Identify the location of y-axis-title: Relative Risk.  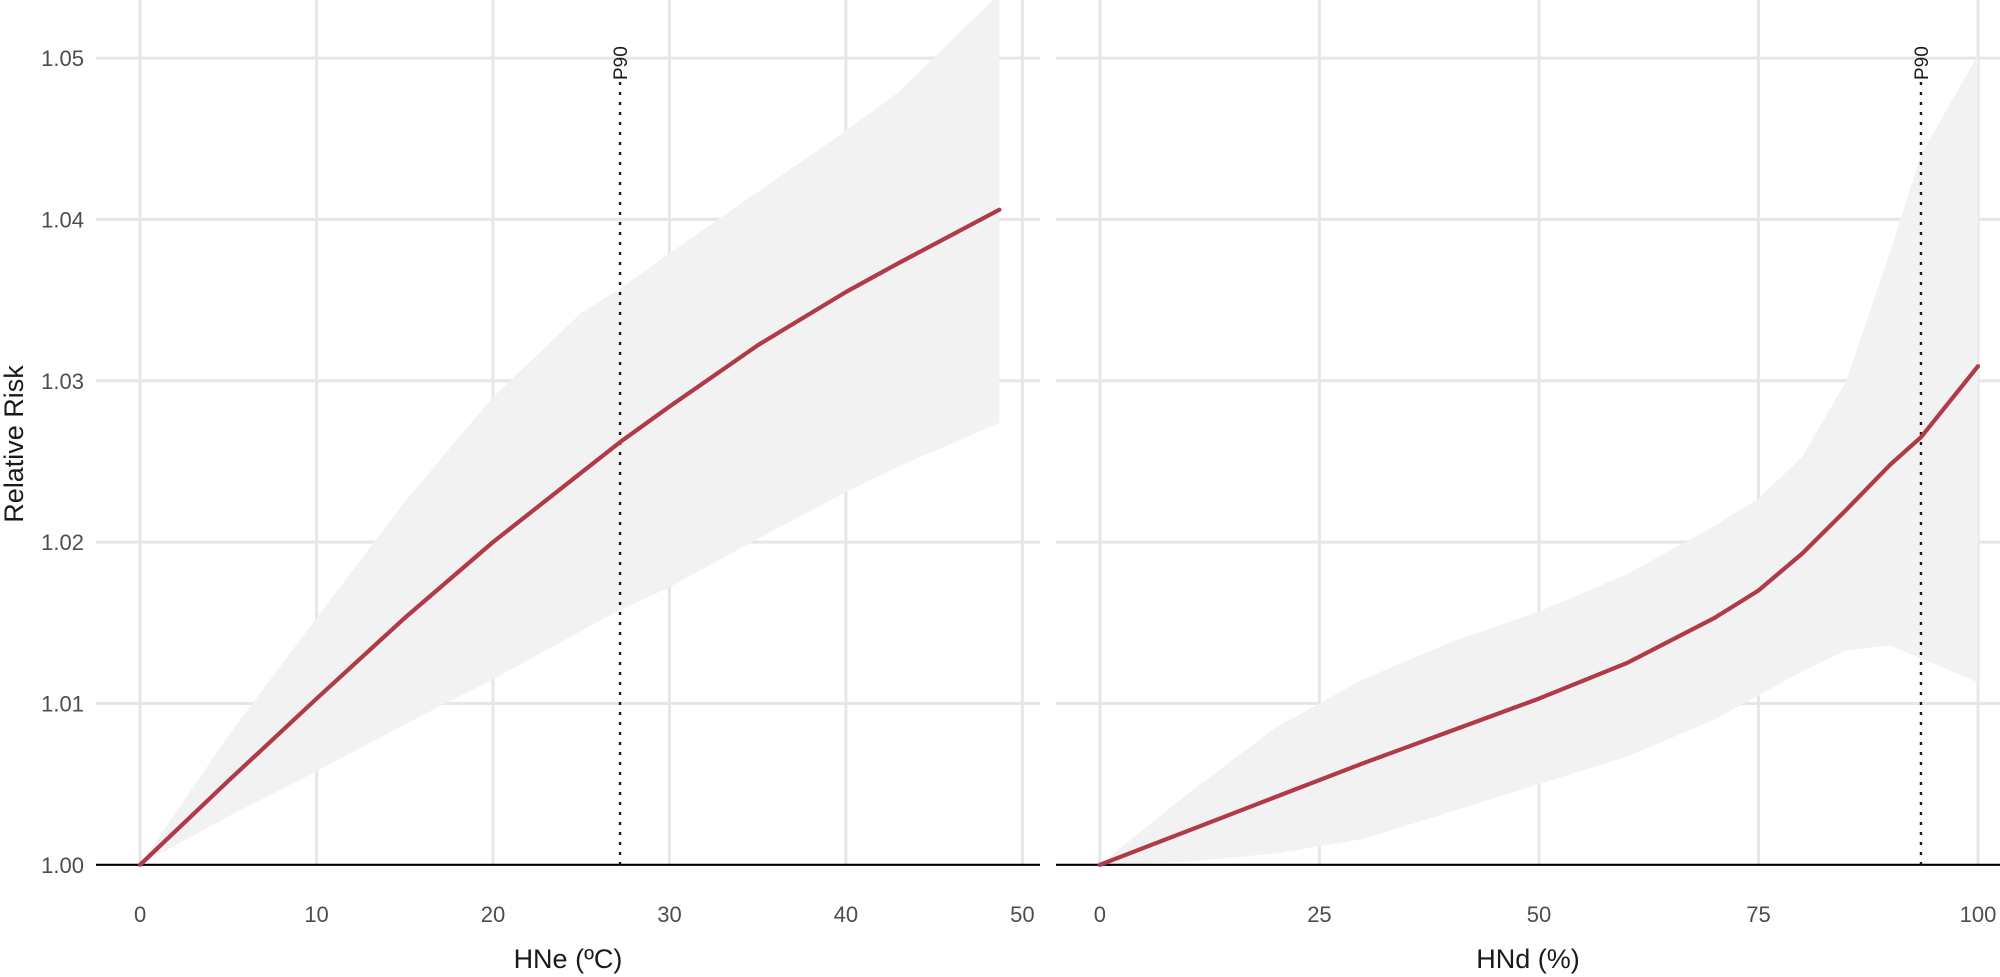
(14, 444).